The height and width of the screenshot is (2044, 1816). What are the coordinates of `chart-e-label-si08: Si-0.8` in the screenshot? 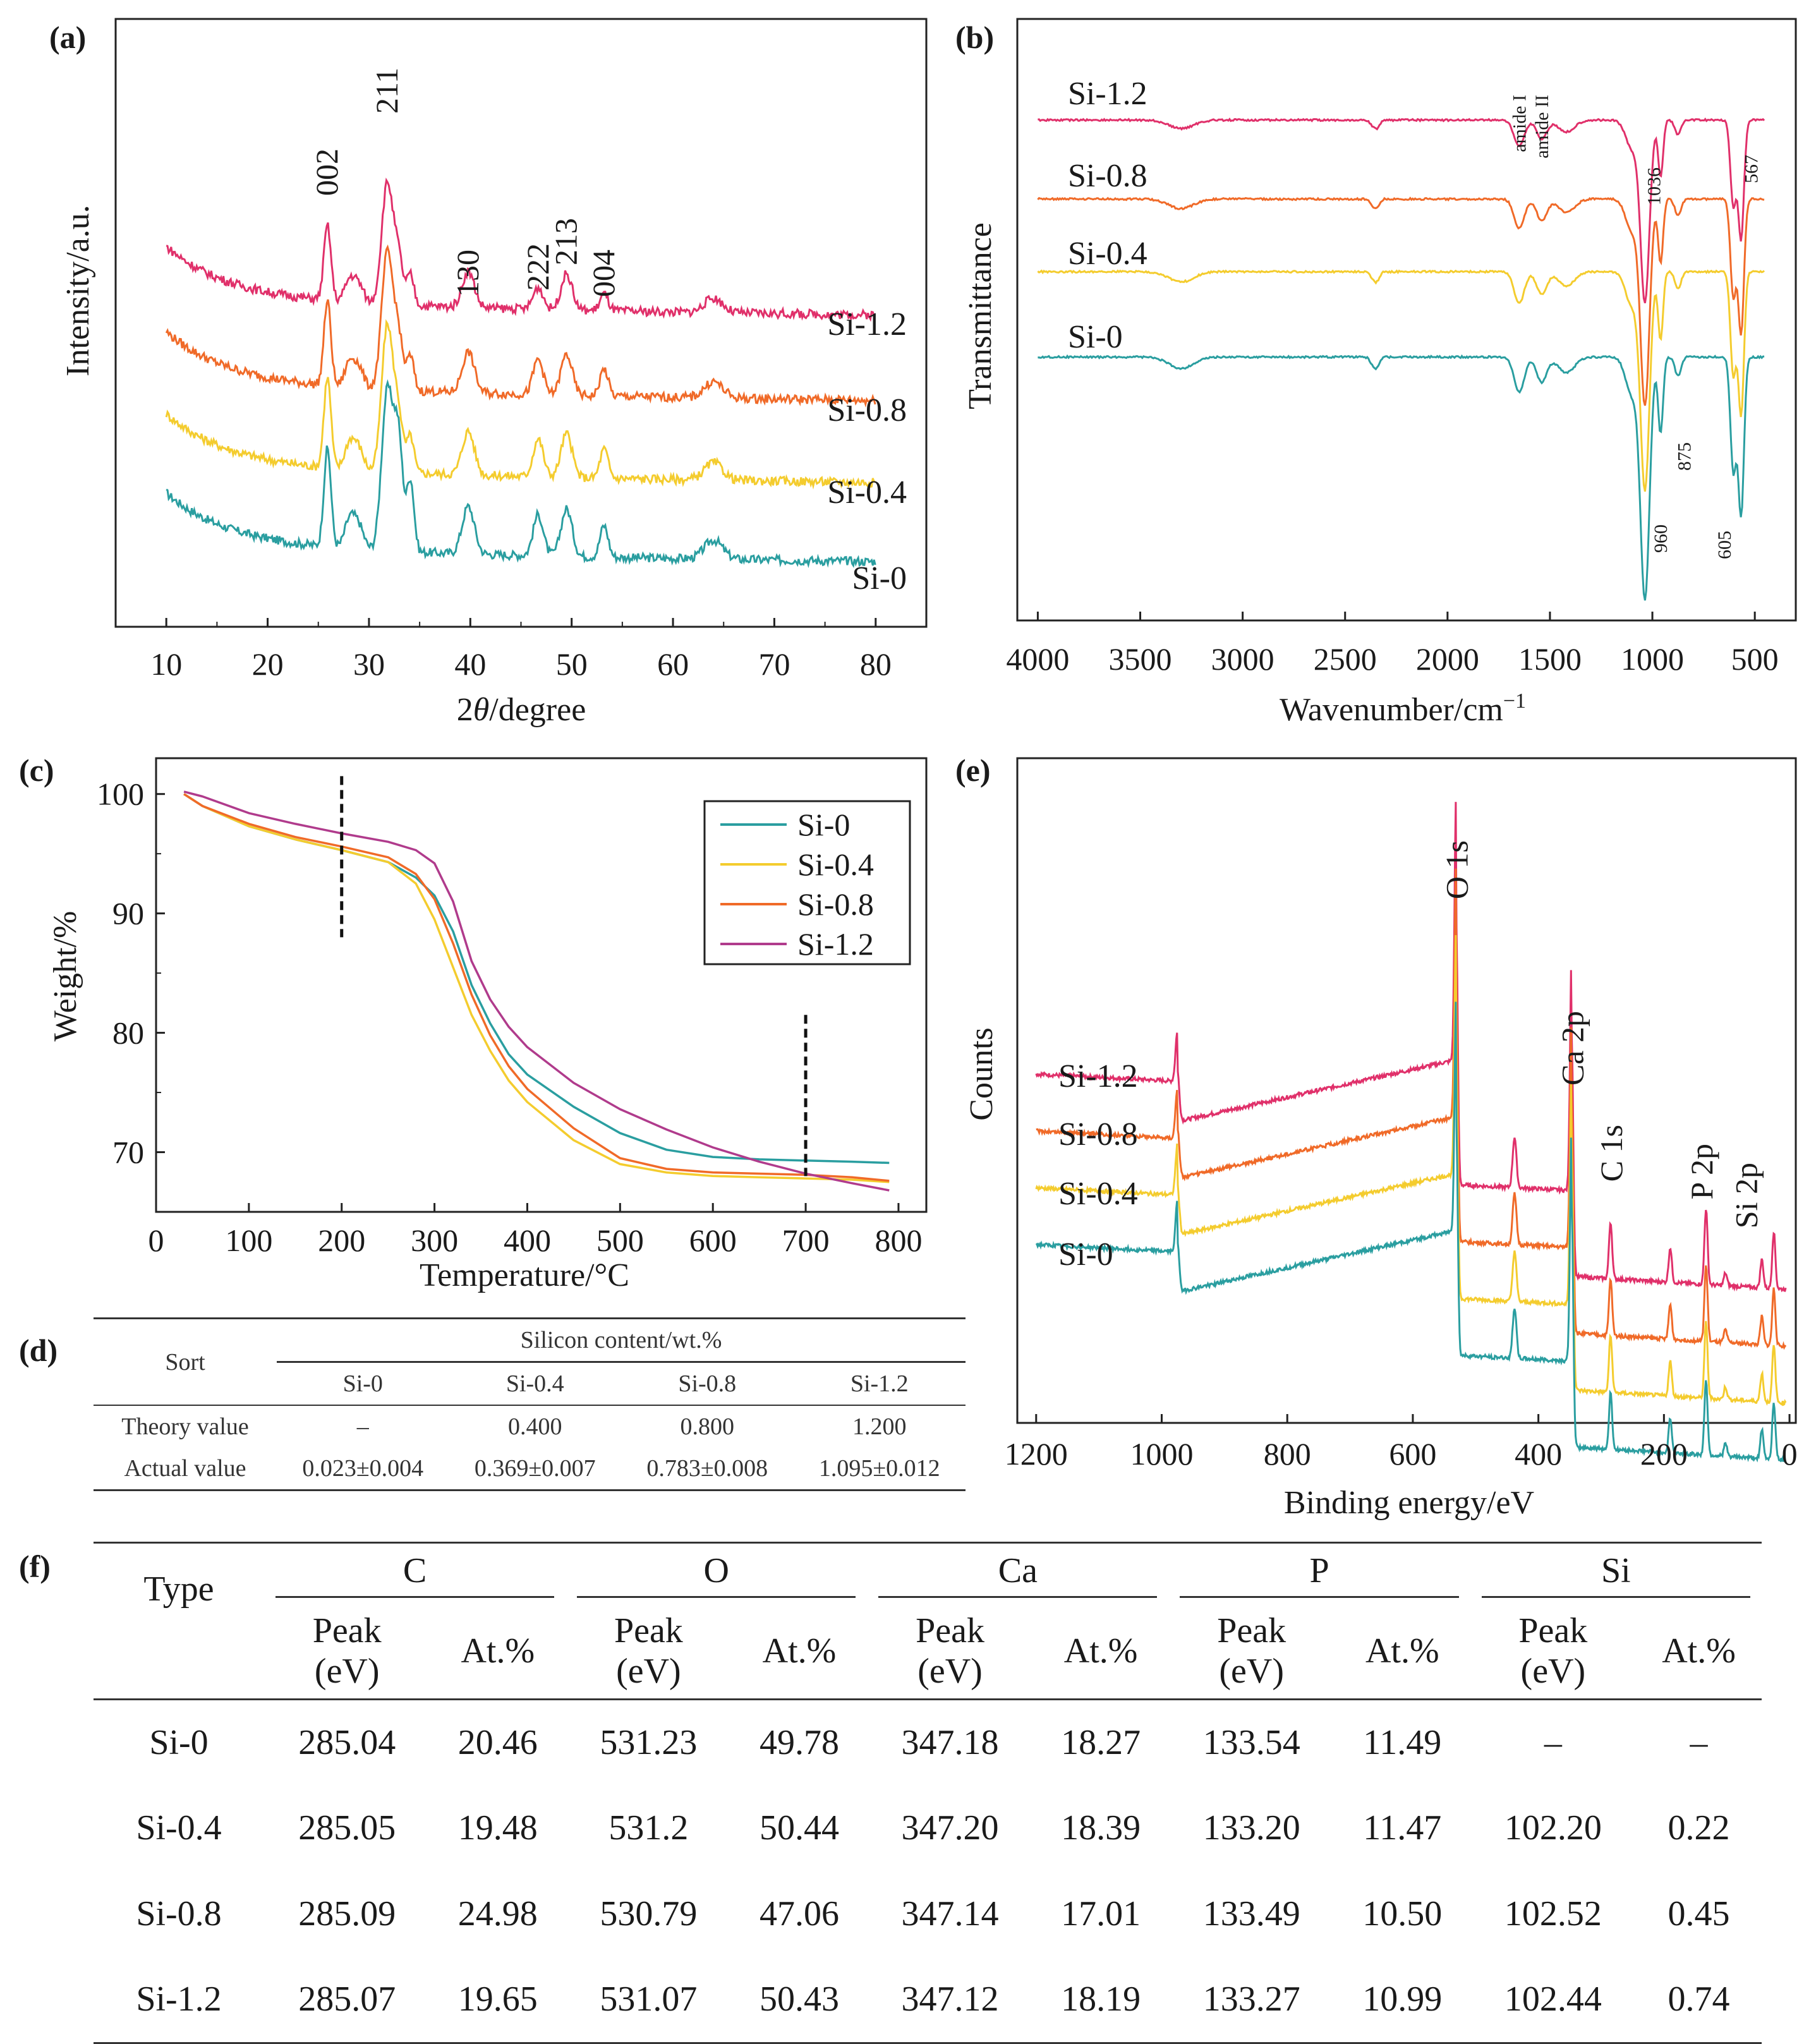 It's located at (1098, 1134).